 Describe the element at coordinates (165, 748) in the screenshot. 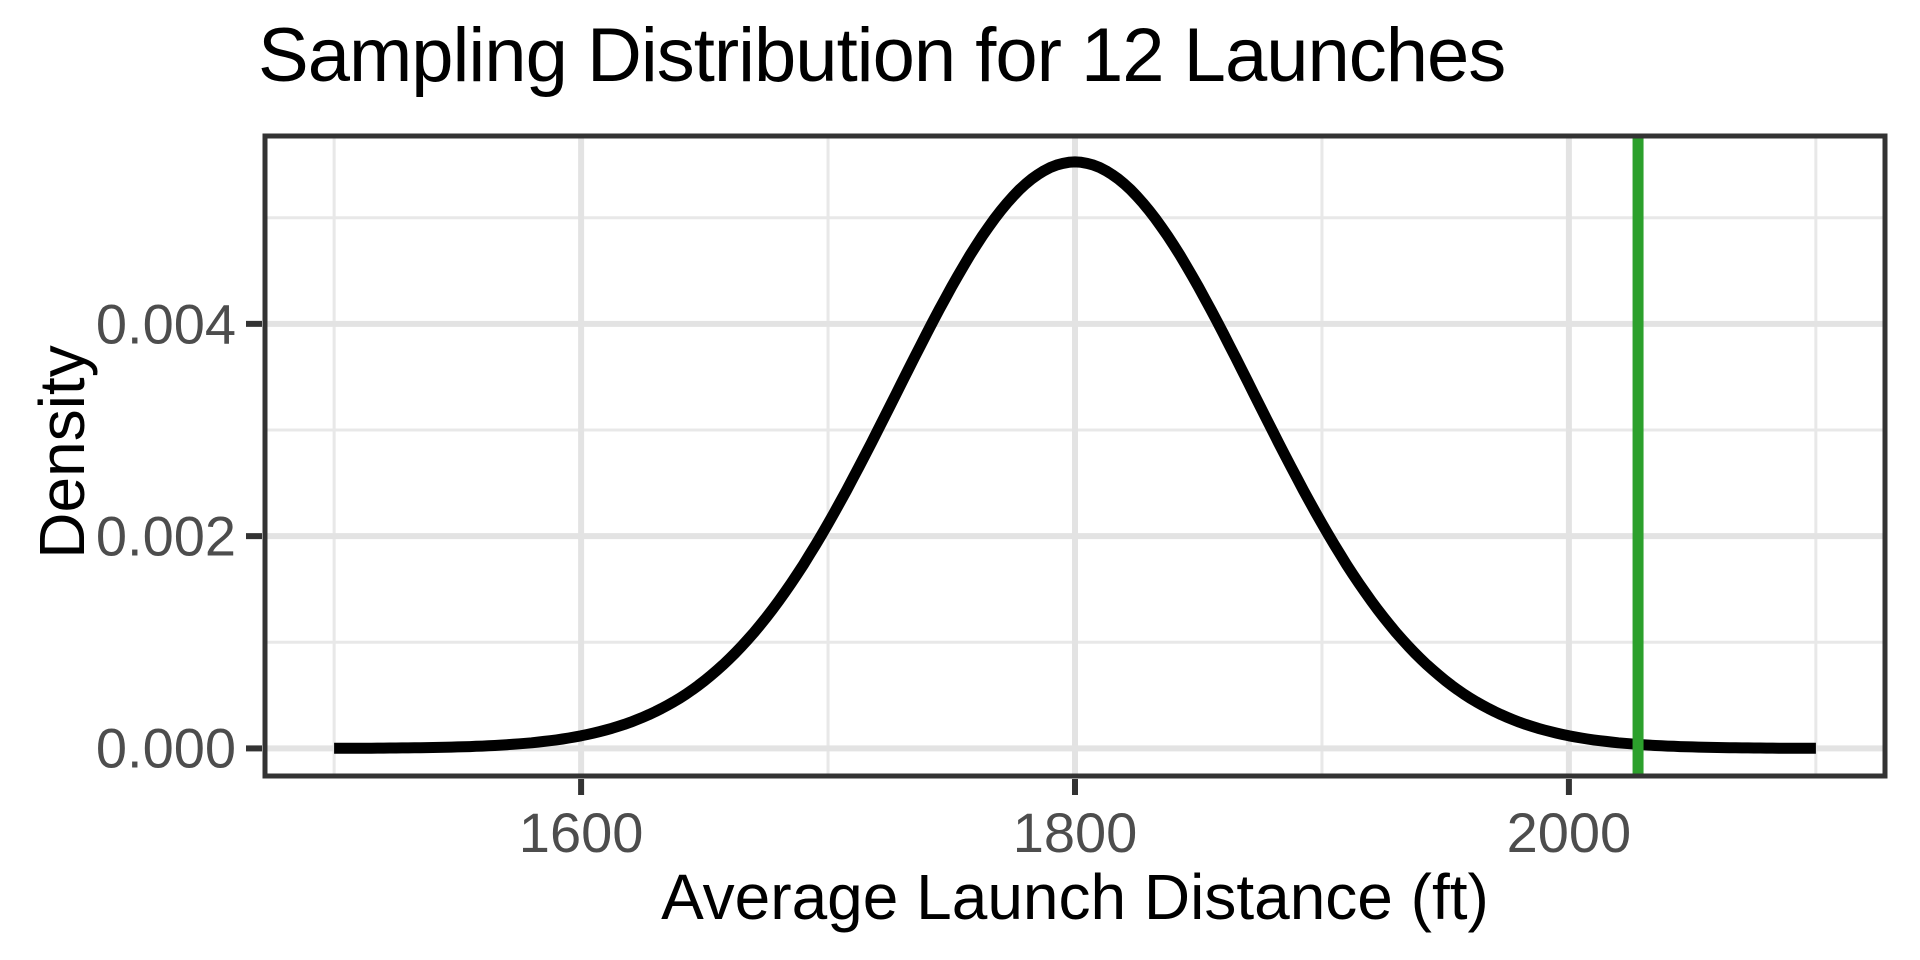

I see `y-tick-label: 0.000` at that location.